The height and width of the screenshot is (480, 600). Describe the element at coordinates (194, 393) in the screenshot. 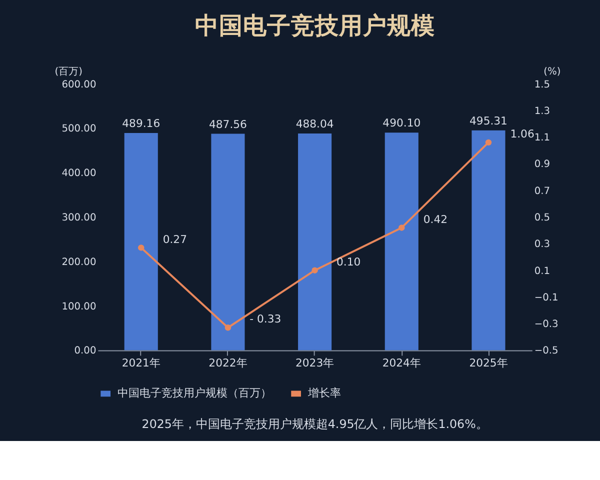

I see `legend-label: 中国电子竞技用户规模（百万）` at that location.